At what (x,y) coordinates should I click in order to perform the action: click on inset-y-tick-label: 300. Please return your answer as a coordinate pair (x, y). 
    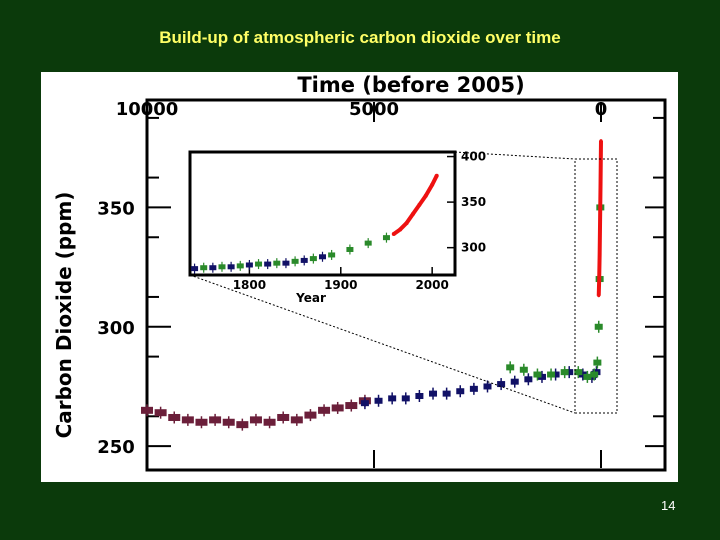
    Looking at the image, I should click on (473, 248).